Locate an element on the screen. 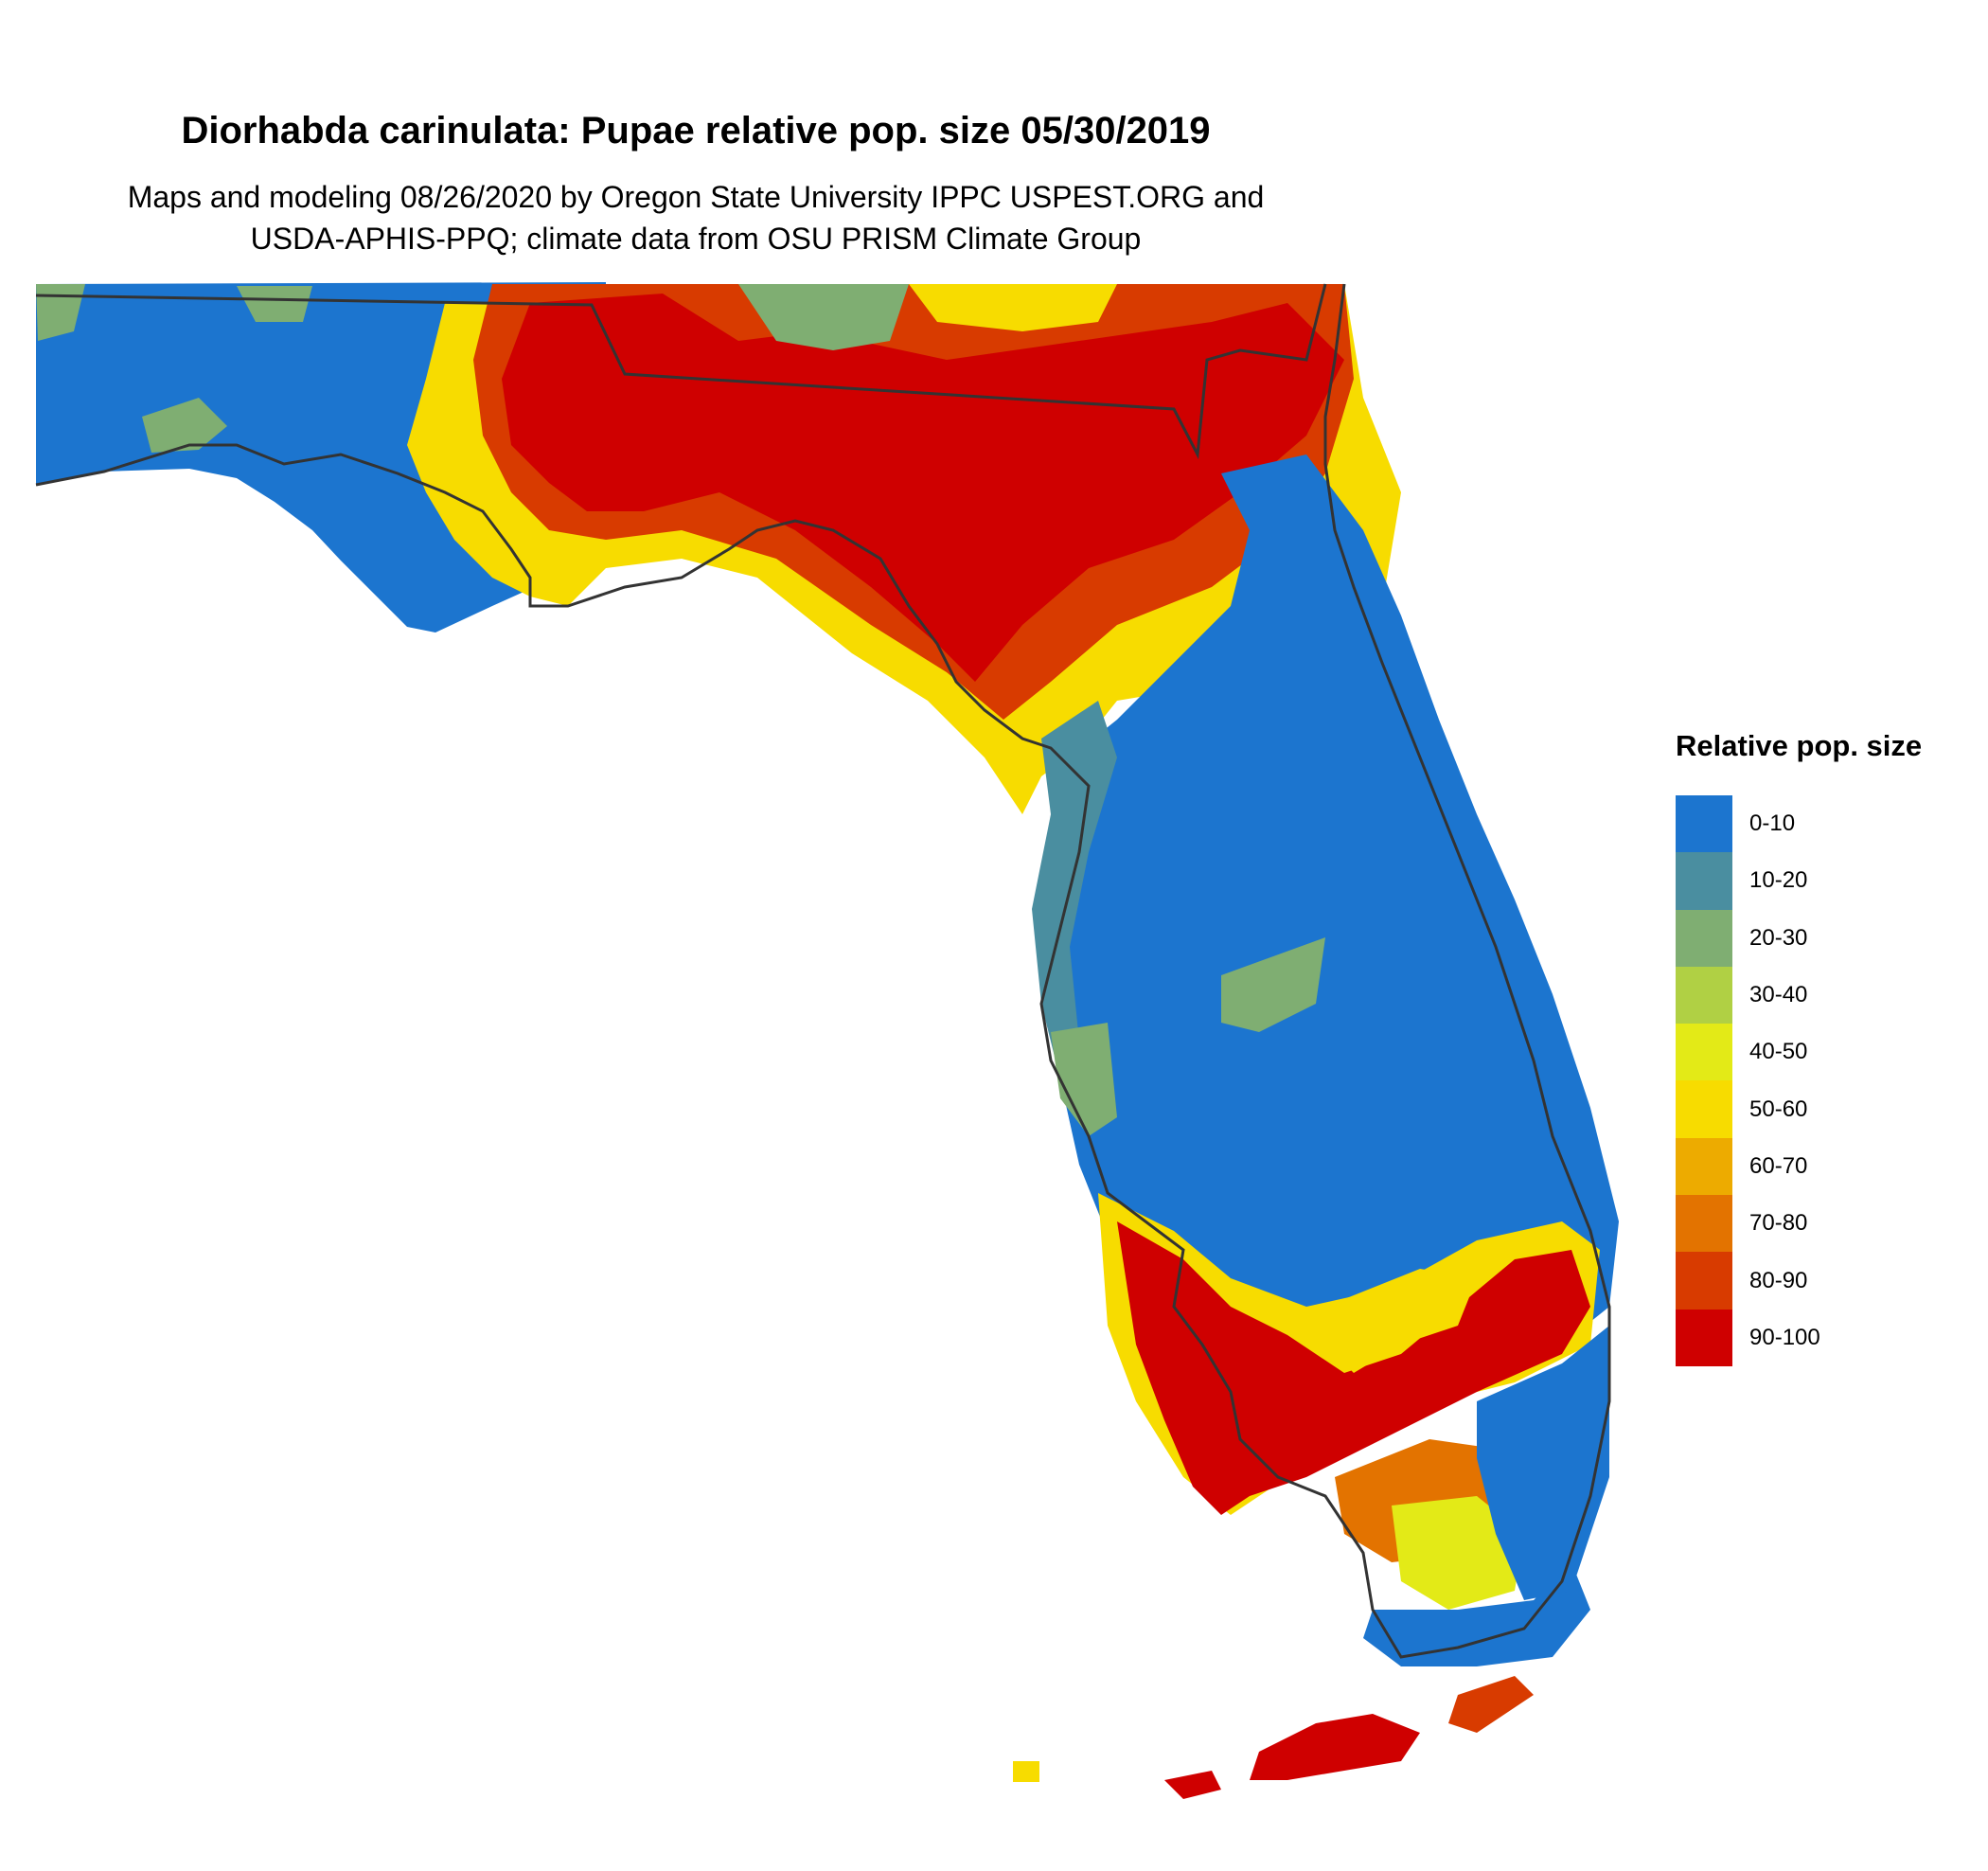 The height and width of the screenshot is (1871, 1988). region-north-red is located at coordinates (923, 488).